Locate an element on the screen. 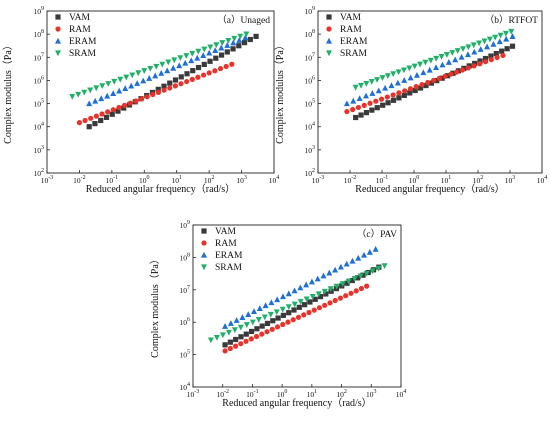  x-tick-label: 10³ is located at coordinates (371, 394).